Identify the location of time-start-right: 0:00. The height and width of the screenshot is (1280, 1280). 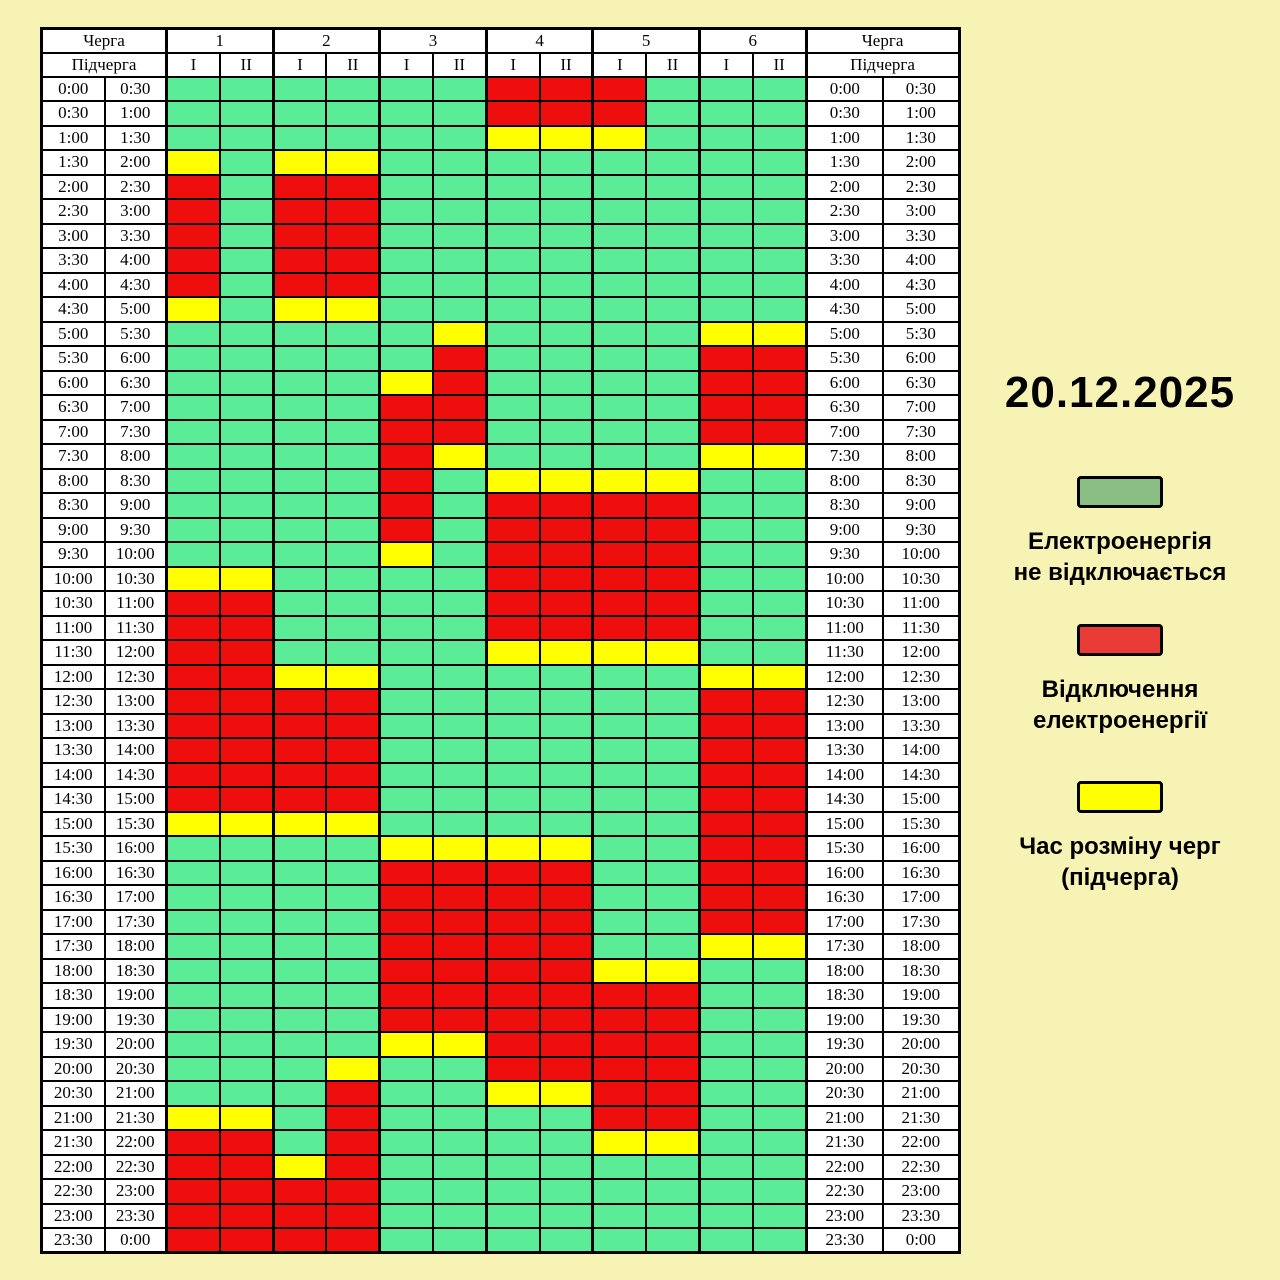
(844, 88).